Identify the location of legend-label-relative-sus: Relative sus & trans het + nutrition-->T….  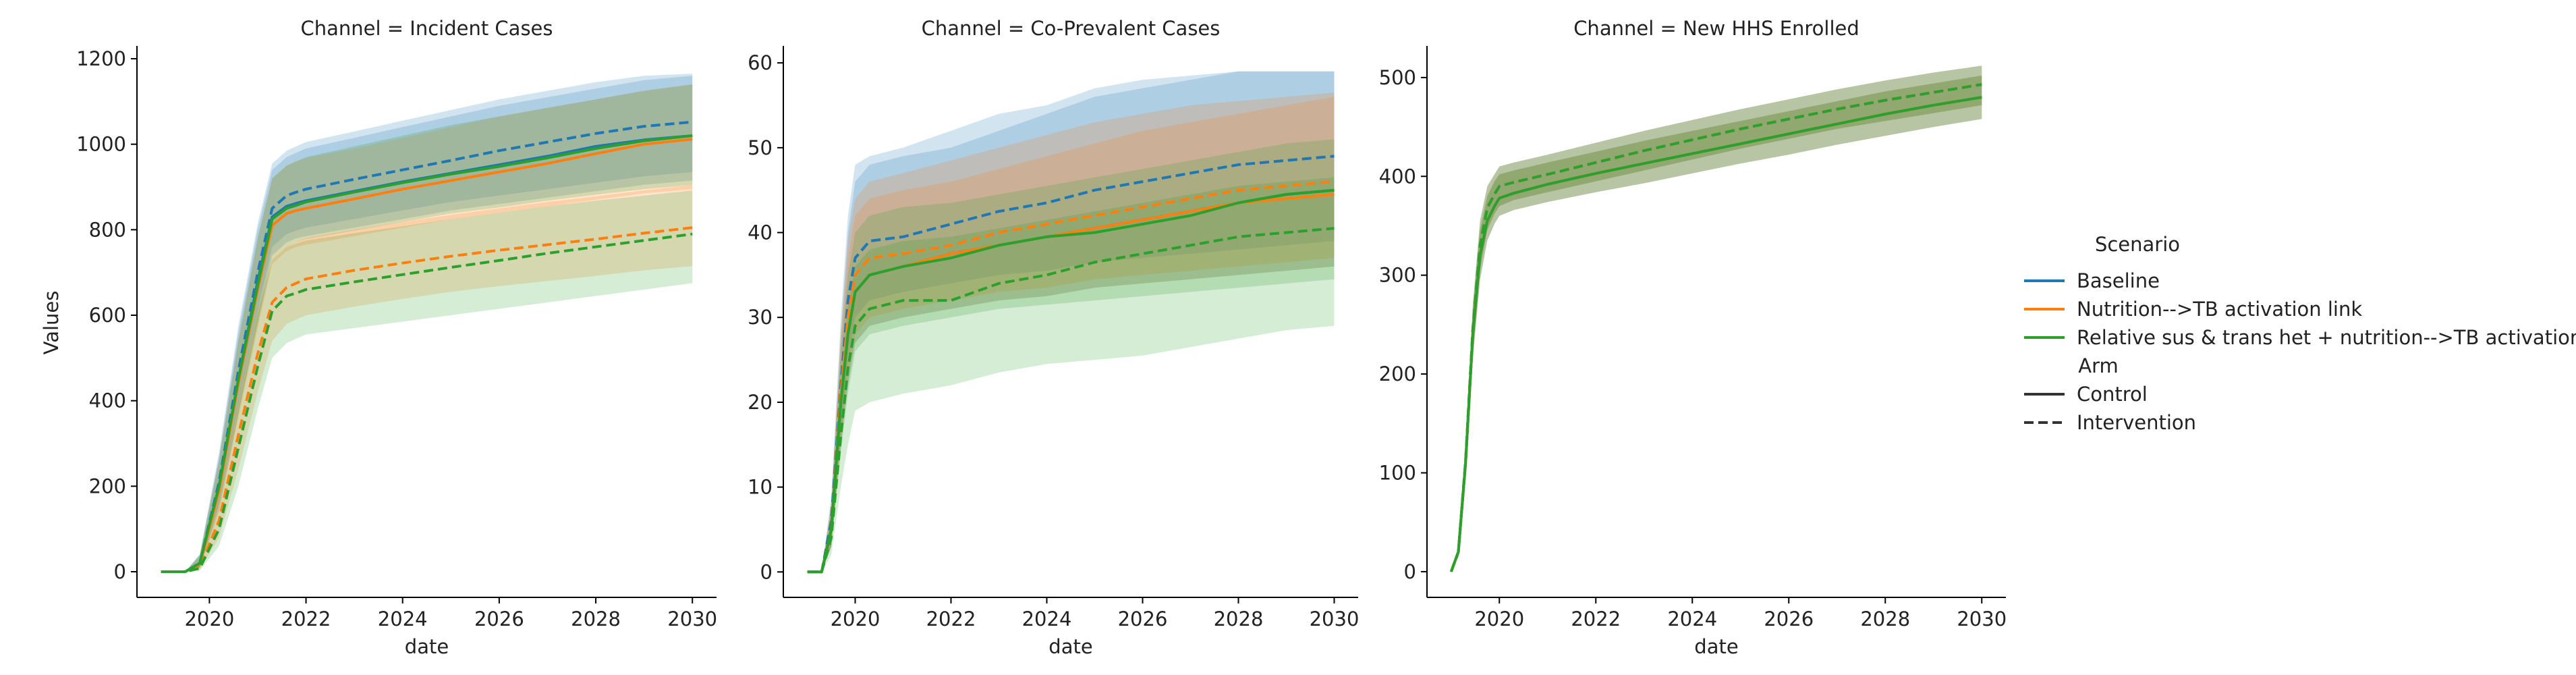
(2326, 337).